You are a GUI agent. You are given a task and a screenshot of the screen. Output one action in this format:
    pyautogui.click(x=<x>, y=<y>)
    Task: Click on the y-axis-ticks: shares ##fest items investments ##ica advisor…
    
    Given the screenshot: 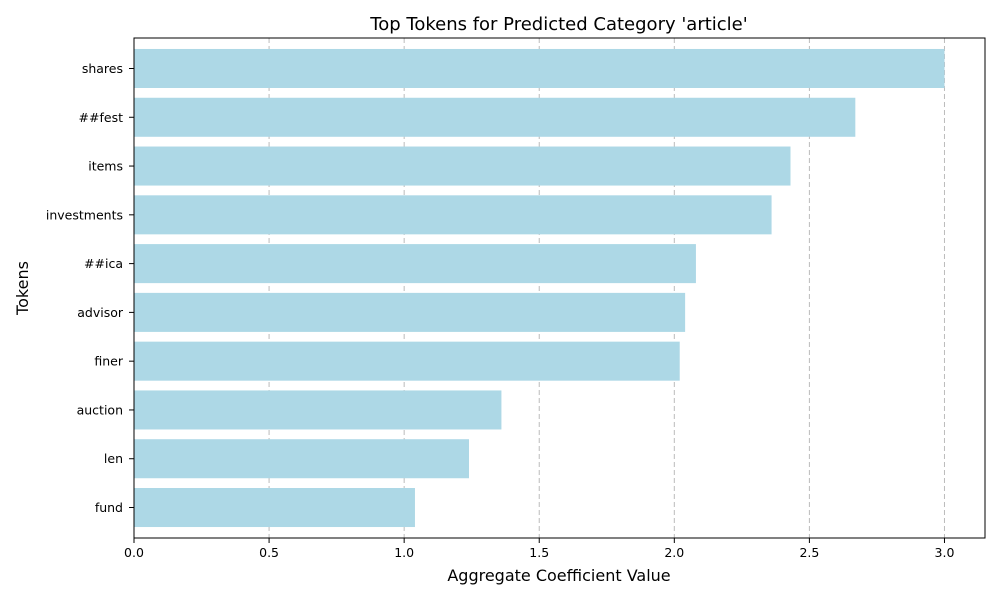 What is the action you would take?
    pyautogui.click(x=90, y=288)
    